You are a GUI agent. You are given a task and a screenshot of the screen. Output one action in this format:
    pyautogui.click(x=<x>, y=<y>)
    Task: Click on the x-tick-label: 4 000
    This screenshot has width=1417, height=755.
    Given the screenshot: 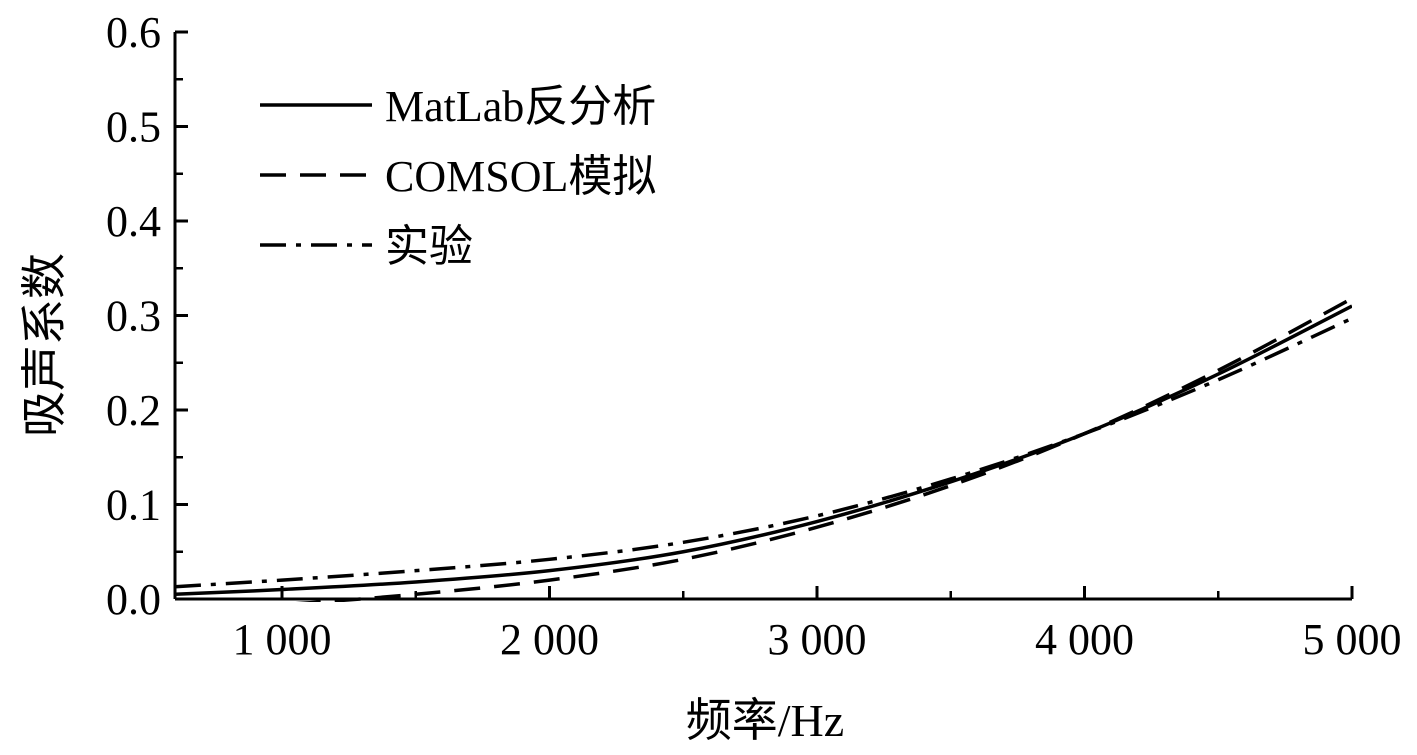 What is the action you would take?
    pyautogui.click(x=1084, y=639)
    